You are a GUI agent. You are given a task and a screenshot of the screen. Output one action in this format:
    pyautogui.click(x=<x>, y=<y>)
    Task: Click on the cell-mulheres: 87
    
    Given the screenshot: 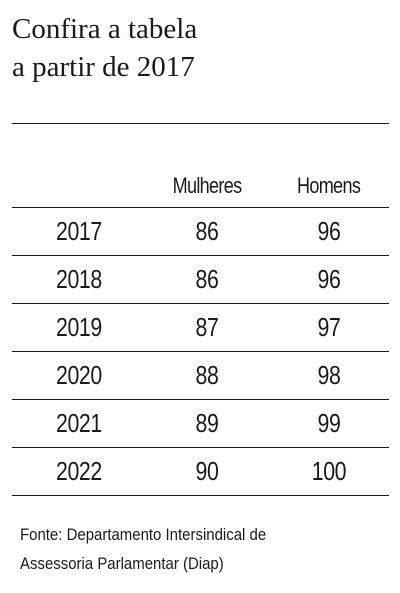 What is the action you would take?
    pyautogui.click(x=207, y=327)
    